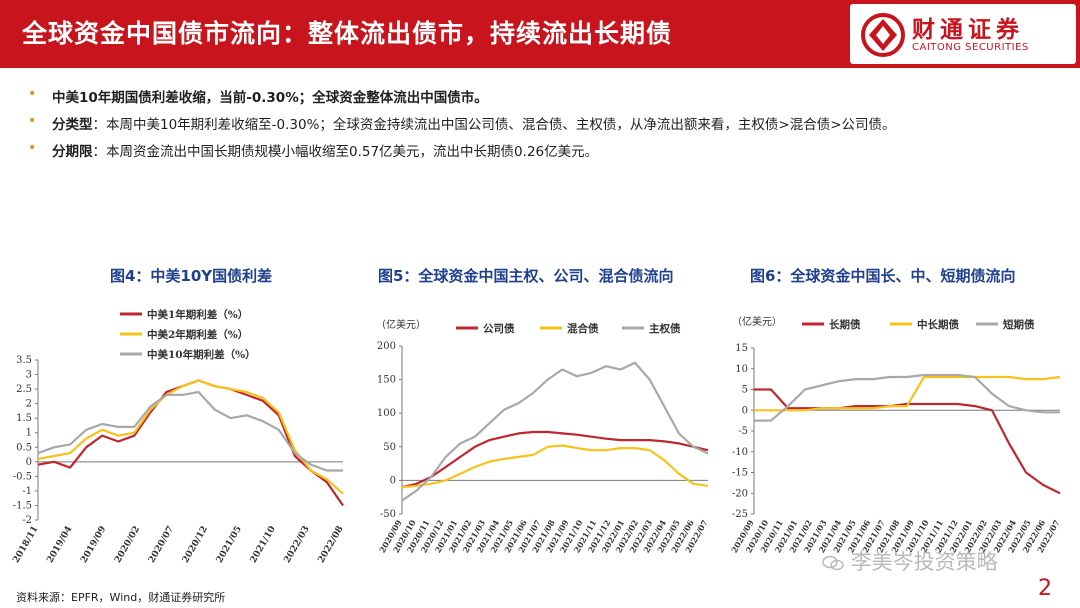 The width and height of the screenshot is (1080, 608). What do you see at coordinates (161, 545) in the screenshot?
I see `x-tick-label: 2020/07` at bounding box center [161, 545].